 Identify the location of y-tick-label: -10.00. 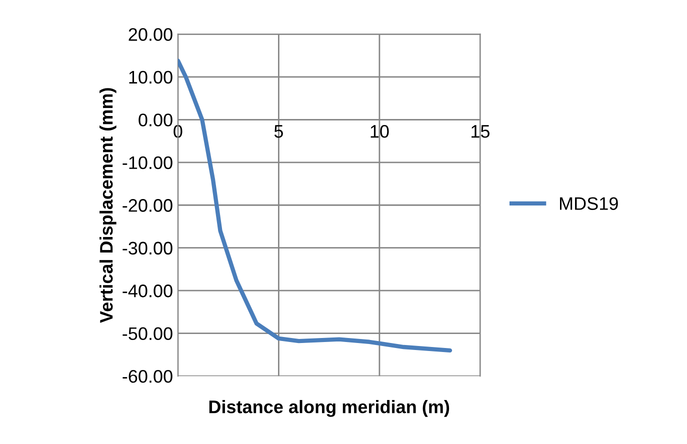
(147, 163).